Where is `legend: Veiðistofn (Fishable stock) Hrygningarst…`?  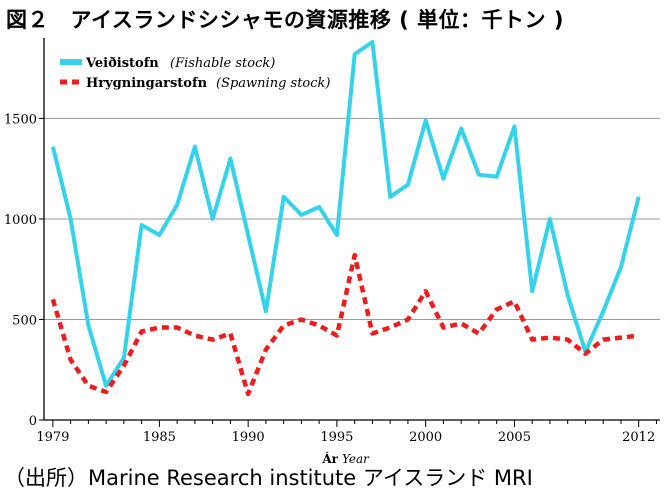 legend: Veiðistofn (Fishable stock) Hrygningarst… is located at coordinates (195, 73).